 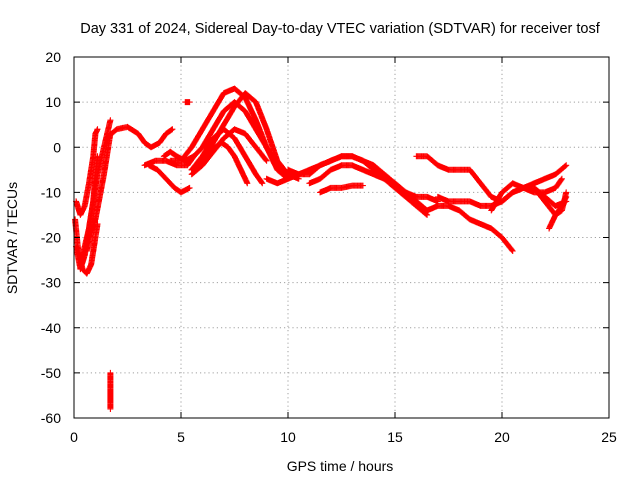 I want to click on series-arc20, so click(x=341, y=189).